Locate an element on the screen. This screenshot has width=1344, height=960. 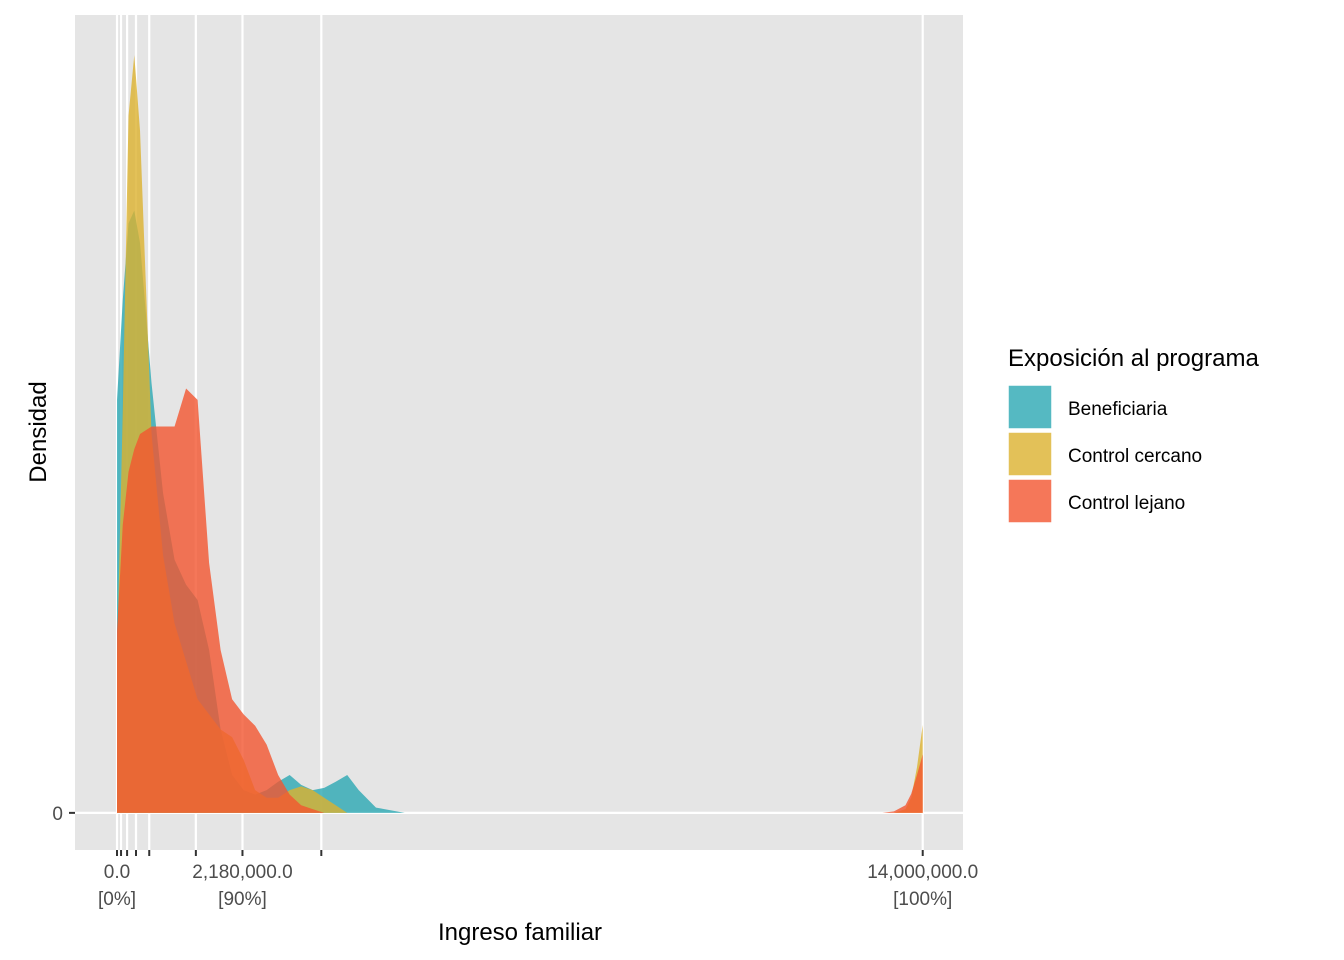
legend-title: Exposición al programa is located at coordinates (1133, 358).